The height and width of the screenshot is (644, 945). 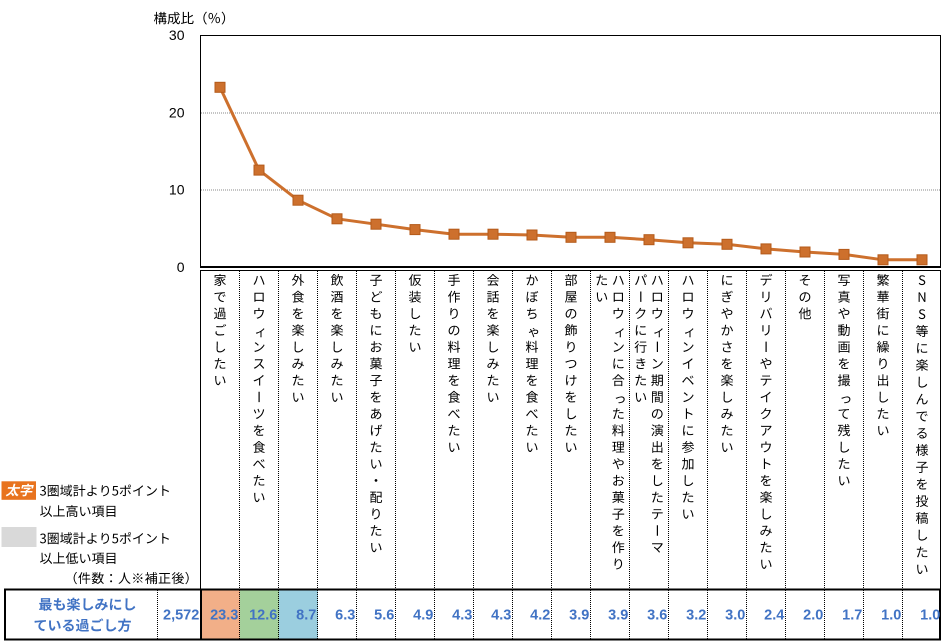 I want to click on svg-text: 20, so click(x=177, y=112).